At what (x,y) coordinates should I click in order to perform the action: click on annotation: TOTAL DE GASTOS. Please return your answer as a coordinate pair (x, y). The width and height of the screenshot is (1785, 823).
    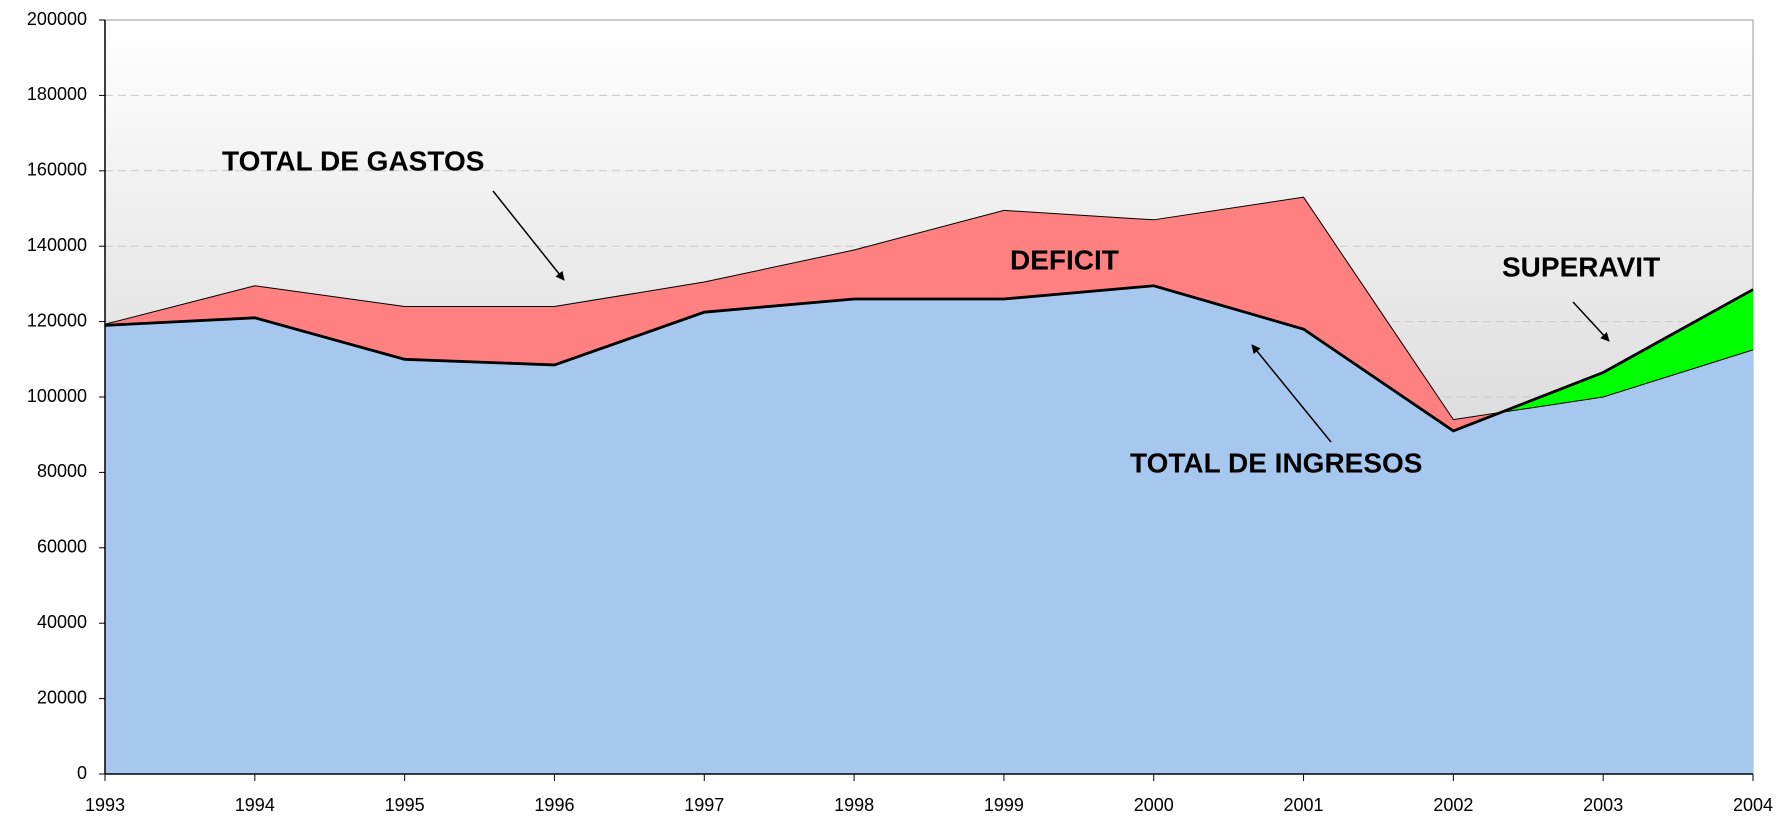
    Looking at the image, I should click on (353, 160).